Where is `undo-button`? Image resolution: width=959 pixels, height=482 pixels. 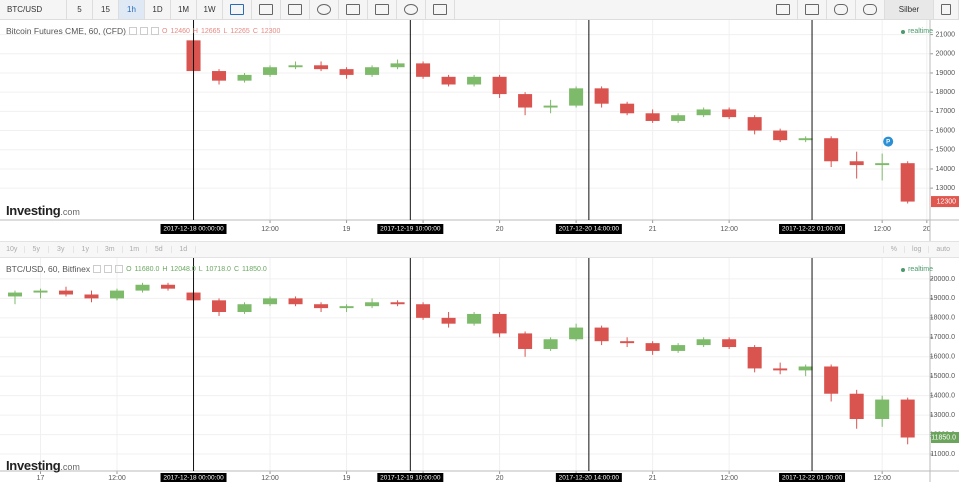
undo-button is located at coordinates (411, 9).